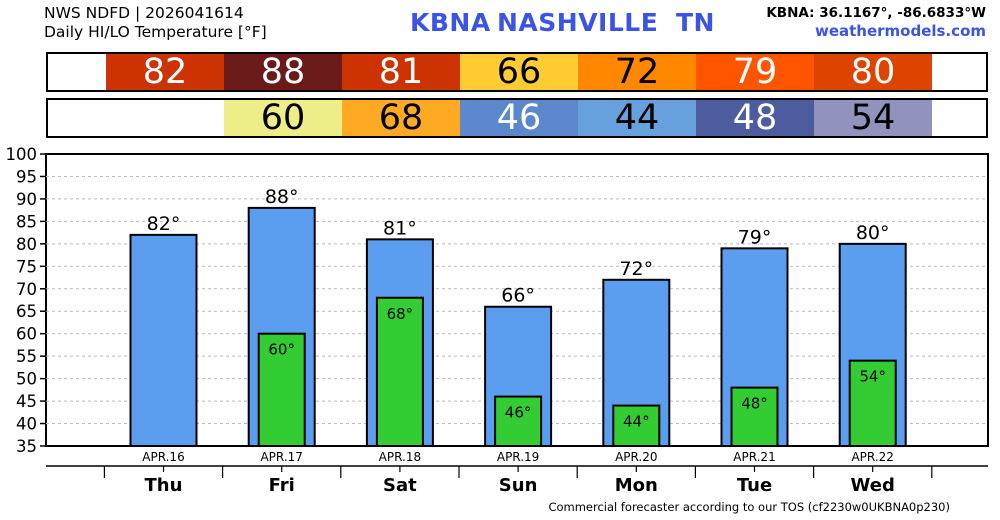 This screenshot has width=1000, height=520. I want to click on chart-subtitle: Daily HI/LO Temperature [°F], so click(155, 32).